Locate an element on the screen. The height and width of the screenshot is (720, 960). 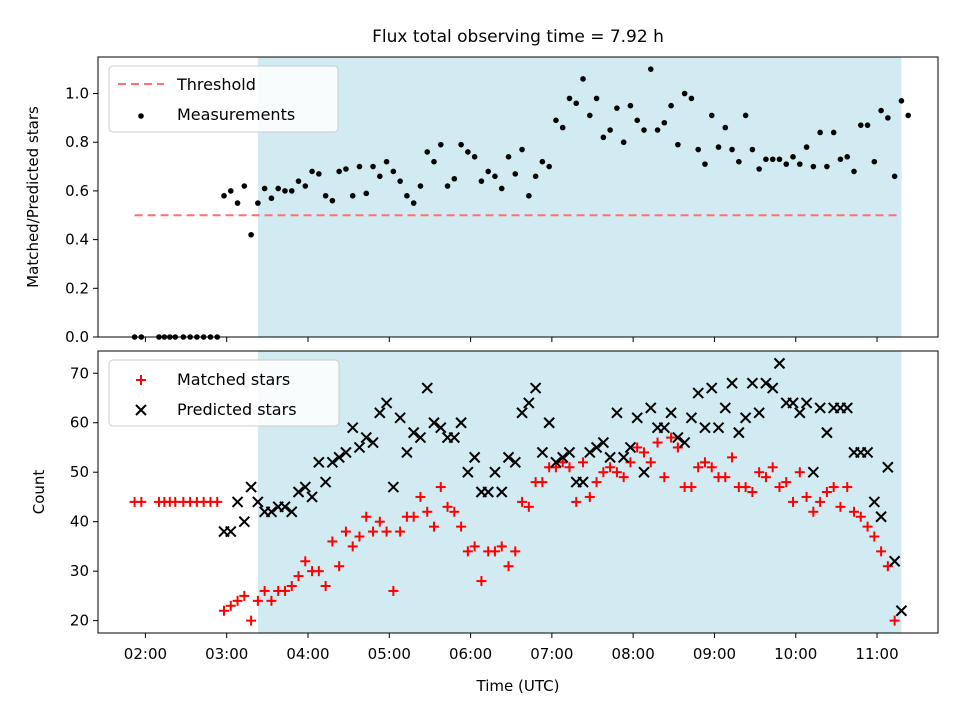
legend-matched-marker is located at coordinates (141, 380).